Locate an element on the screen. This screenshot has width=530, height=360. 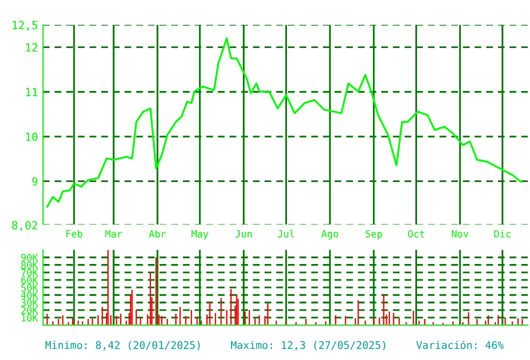
x-tick-label: Nov is located at coordinates (460, 234).